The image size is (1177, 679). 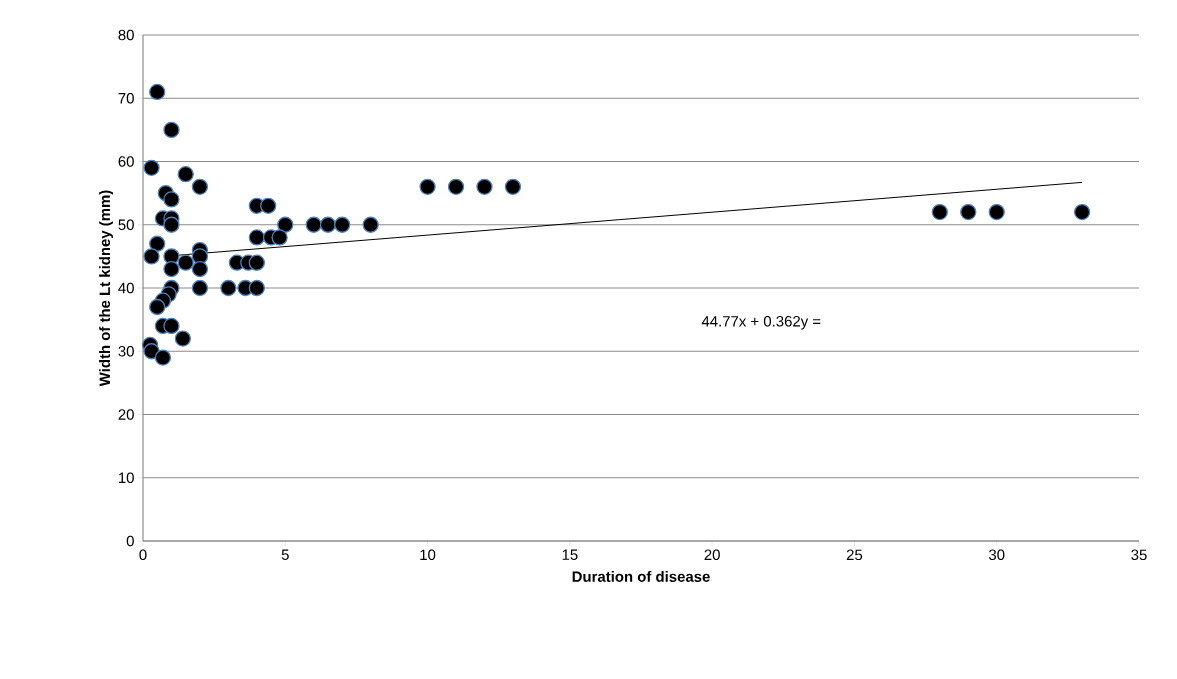 I want to click on x-tick-label: 30, so click(x=996, y=555).